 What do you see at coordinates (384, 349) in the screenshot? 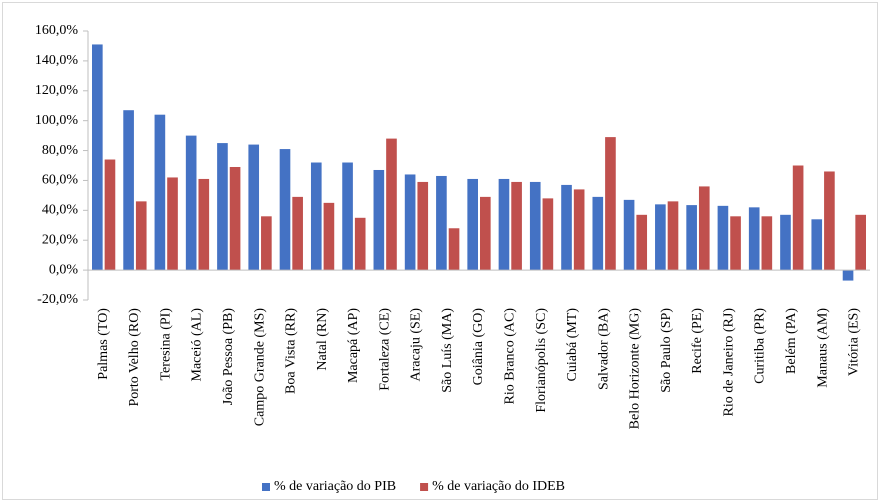
I see `x-tick-label: Fortaleza (CE)` at bounding box center [384, 349].